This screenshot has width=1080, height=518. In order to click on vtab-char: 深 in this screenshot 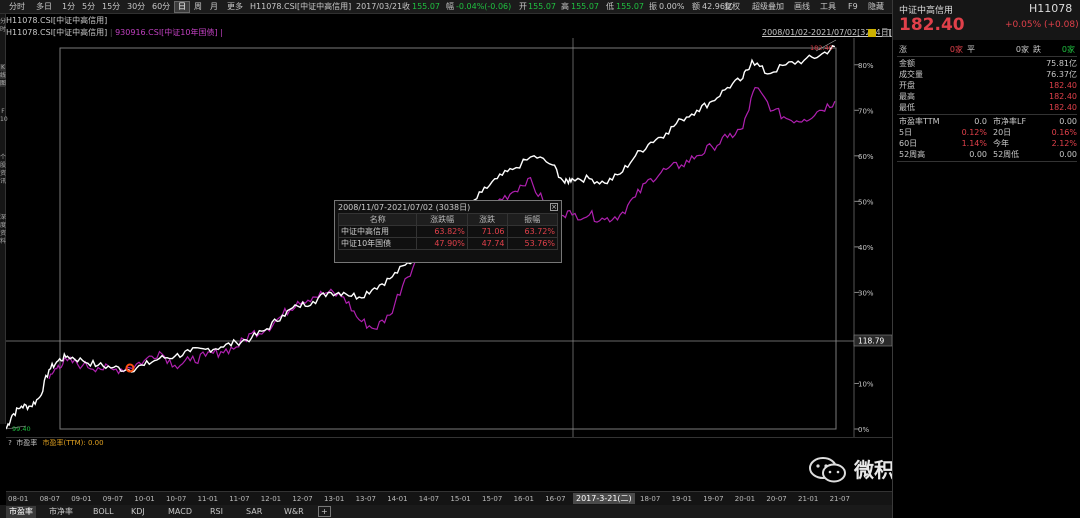, I will do `click(3, 217)`.